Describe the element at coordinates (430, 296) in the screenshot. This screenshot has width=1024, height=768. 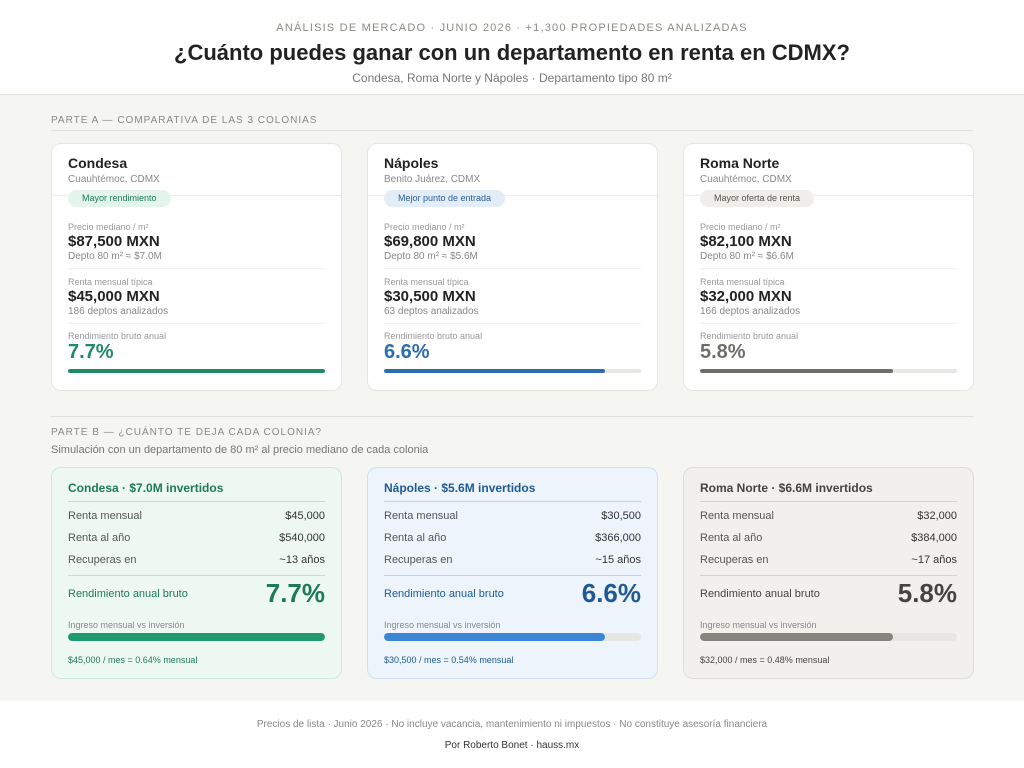
I see `rent-value: $30,500 MXN` at that location.